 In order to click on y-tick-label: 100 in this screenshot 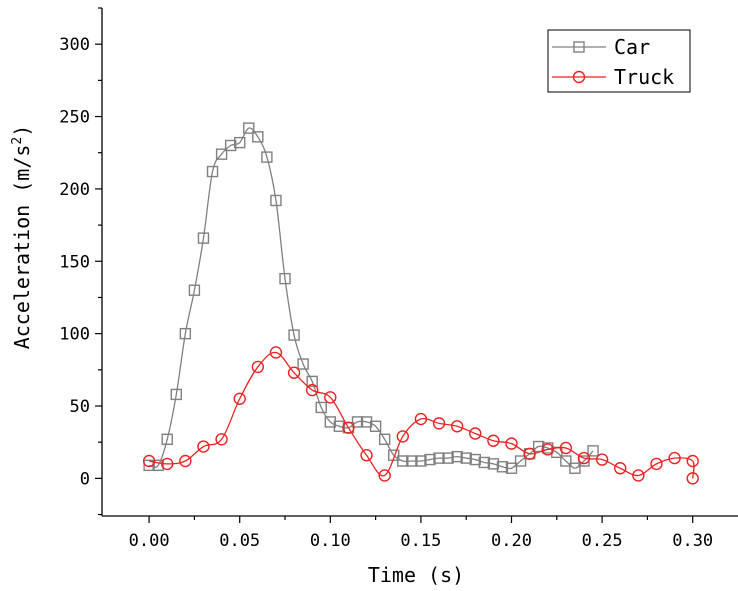, I will do `click(74, 335)`.